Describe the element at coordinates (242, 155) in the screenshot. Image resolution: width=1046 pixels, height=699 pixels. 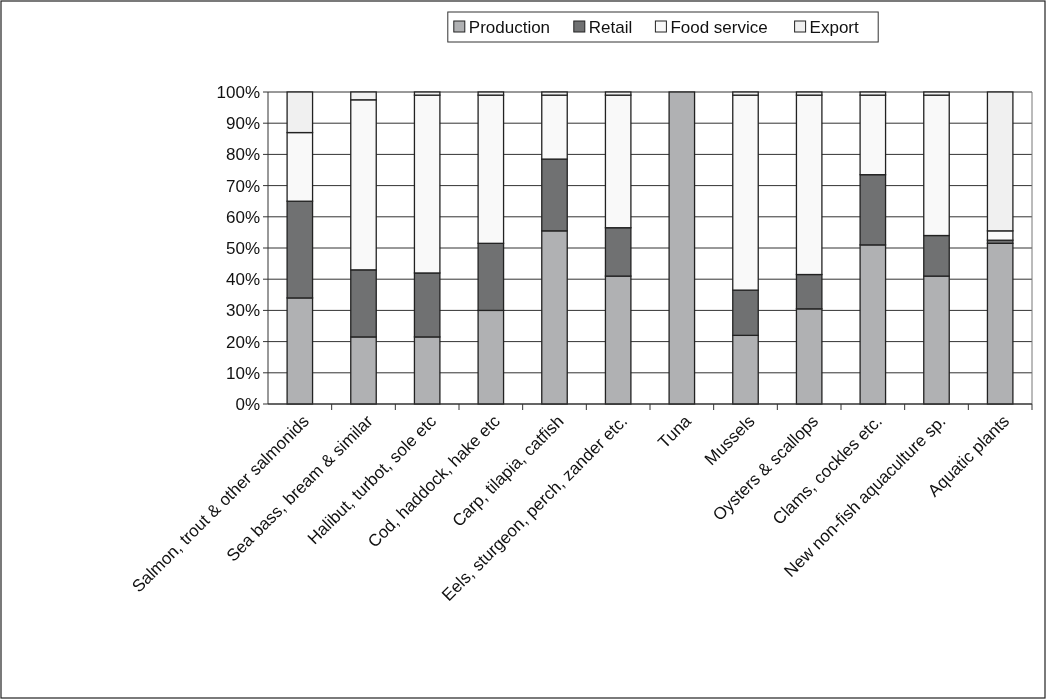
I see `y-tick-label: 80%` at that location.